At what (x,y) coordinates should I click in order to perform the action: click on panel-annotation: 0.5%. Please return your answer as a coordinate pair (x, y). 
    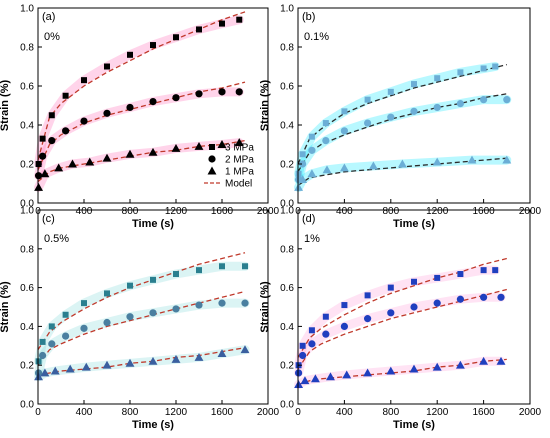
    Looking at the image, I should click on (56, 239).